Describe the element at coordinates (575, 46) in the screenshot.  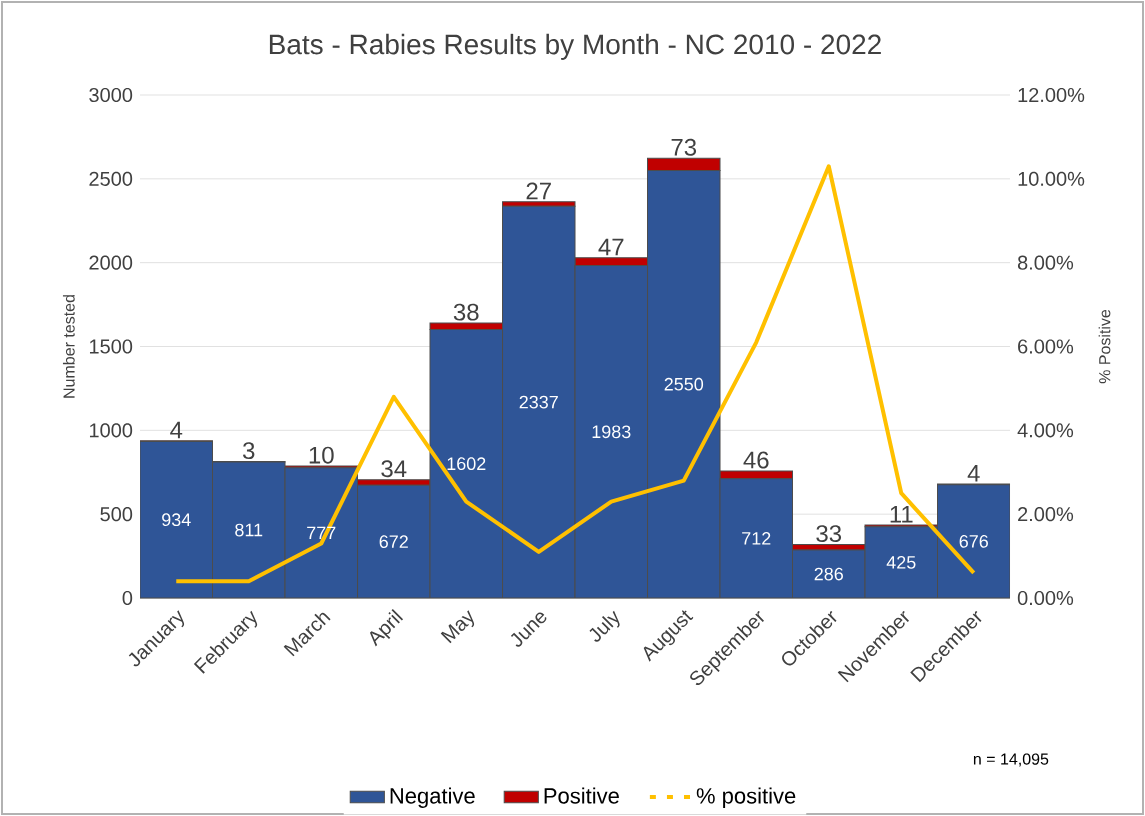
I see `chart-title: Bats - Rabies Results by Month - NC 2010 - 2022` at that location.